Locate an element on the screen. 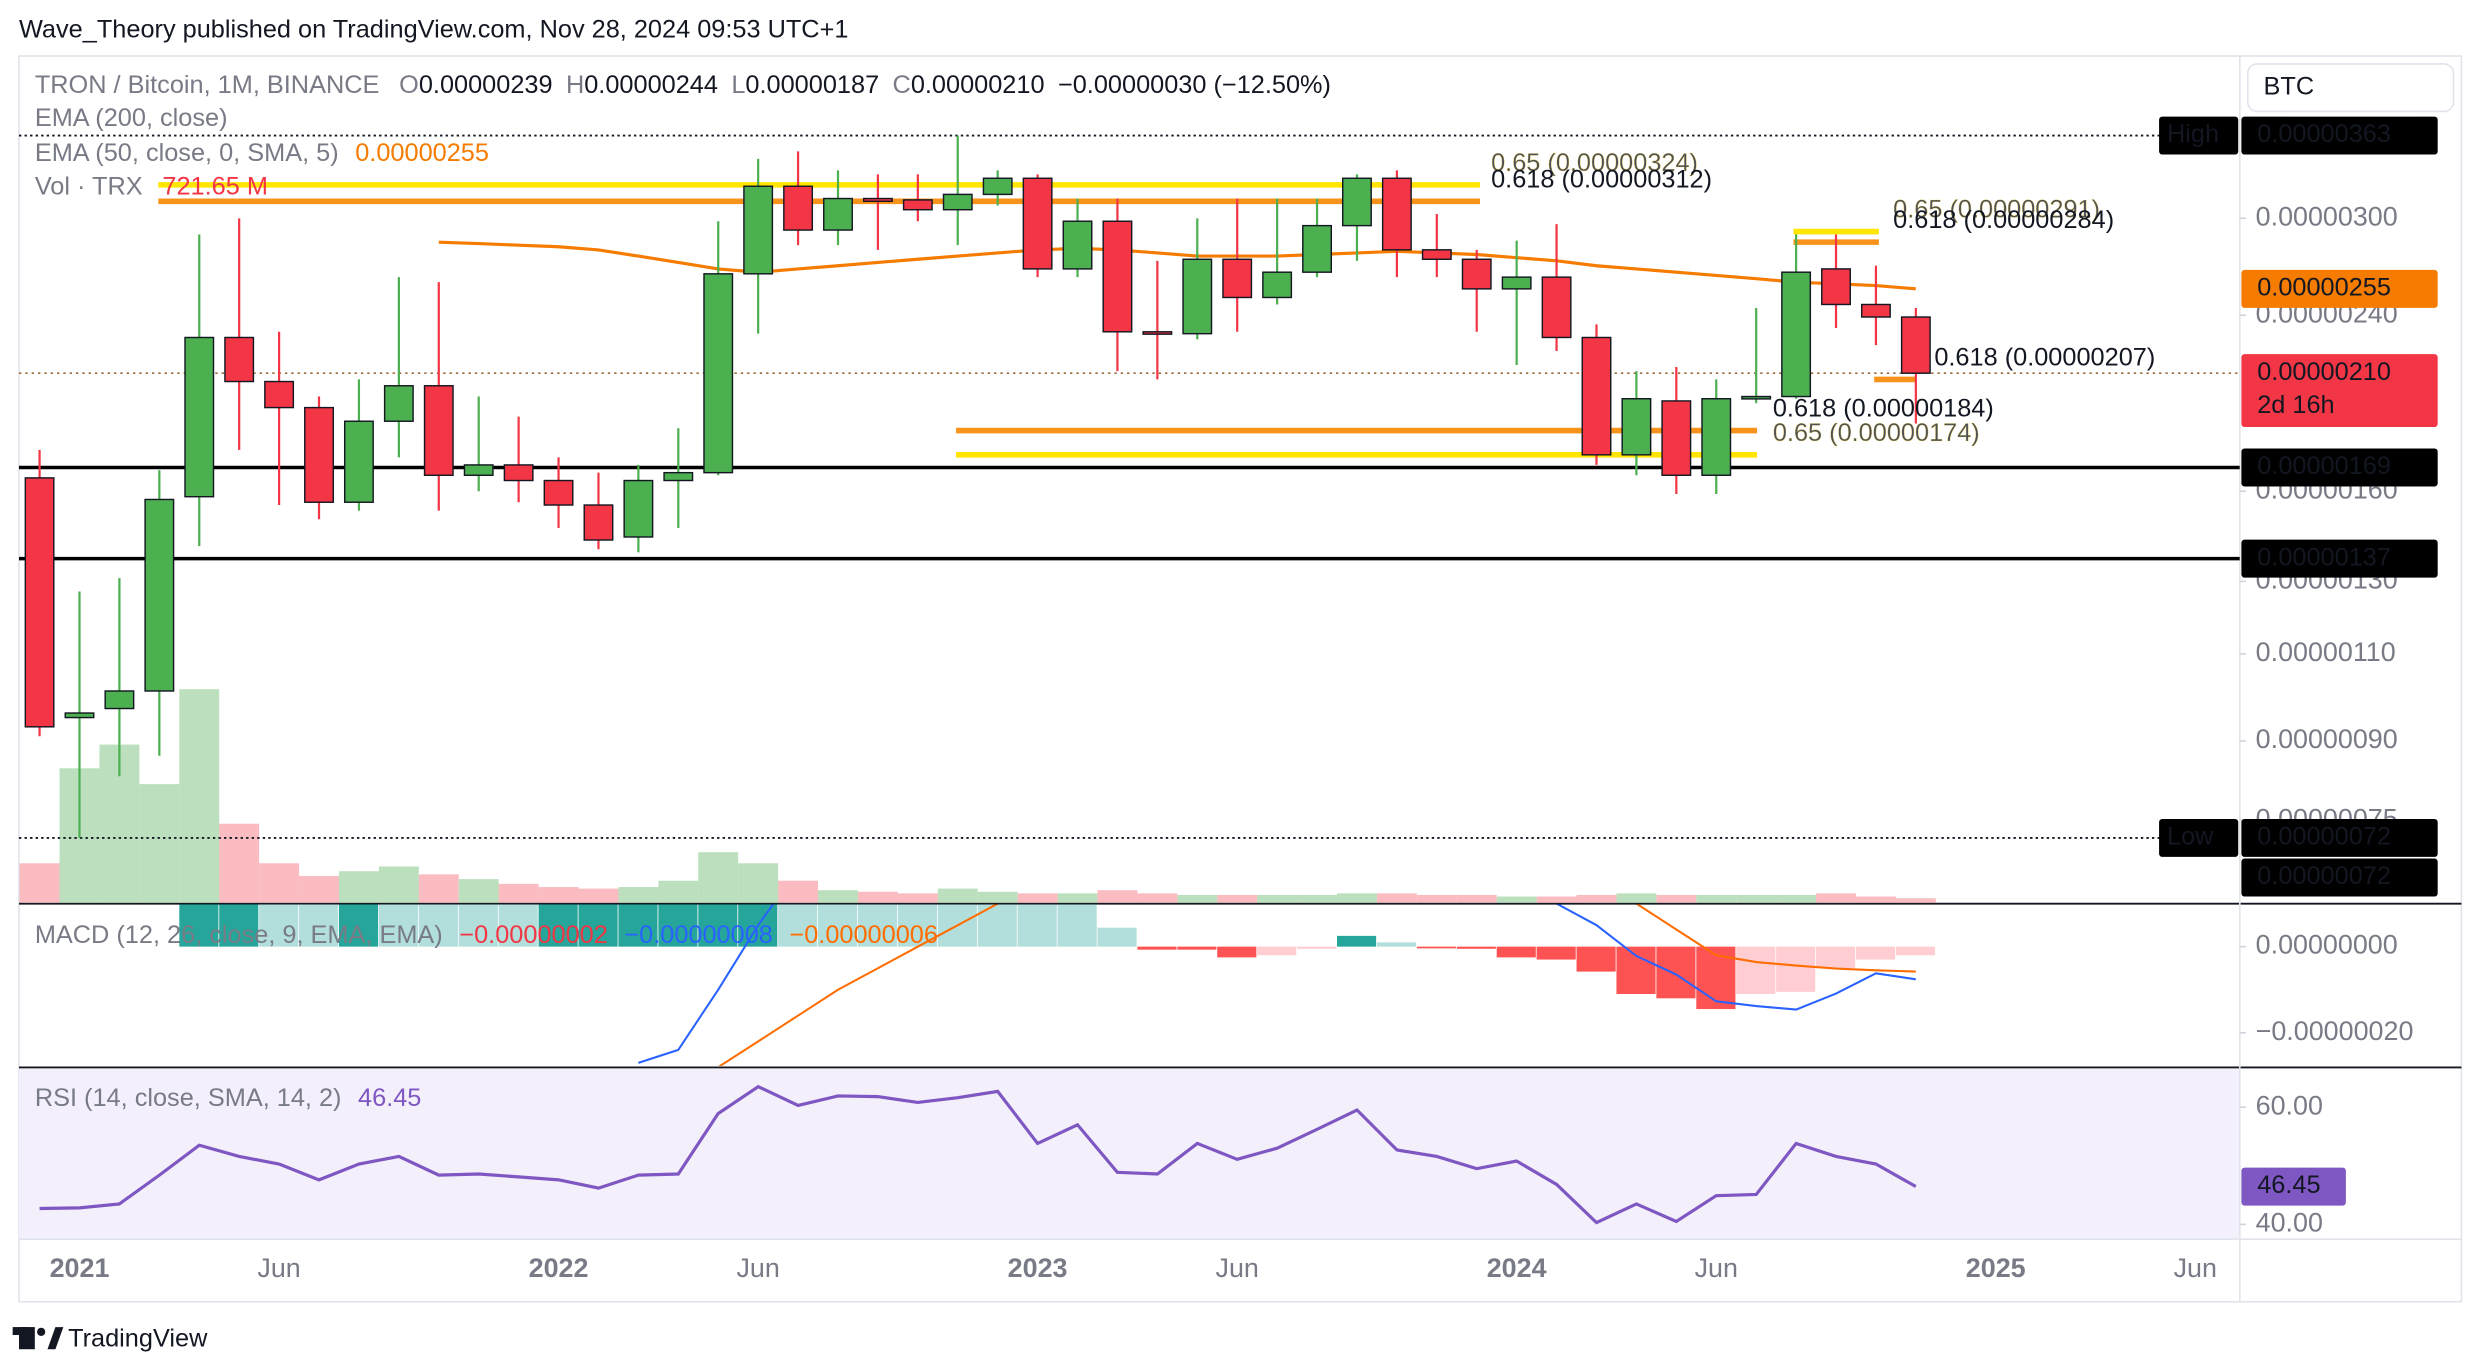 The width and height of the screenshot is (2482, 1372). price-label: 0.00000169 is located at coordinates (2324, 466).